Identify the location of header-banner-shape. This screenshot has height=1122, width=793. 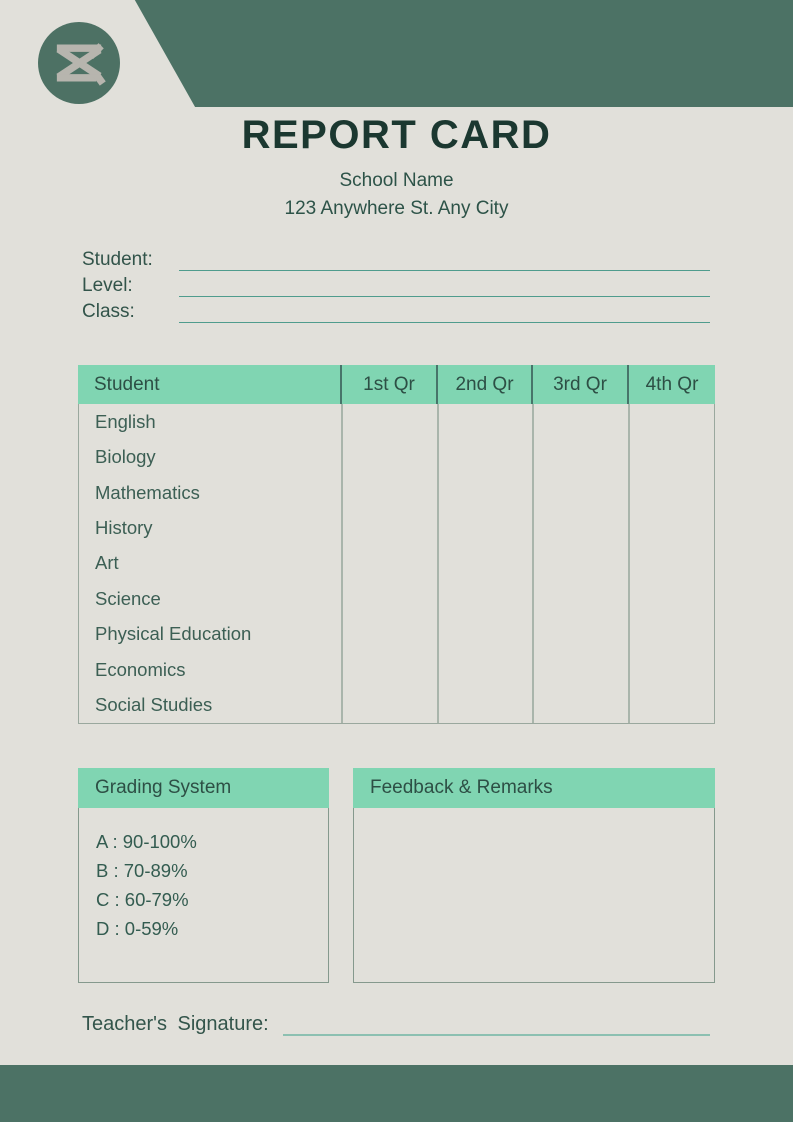
(463, 53).